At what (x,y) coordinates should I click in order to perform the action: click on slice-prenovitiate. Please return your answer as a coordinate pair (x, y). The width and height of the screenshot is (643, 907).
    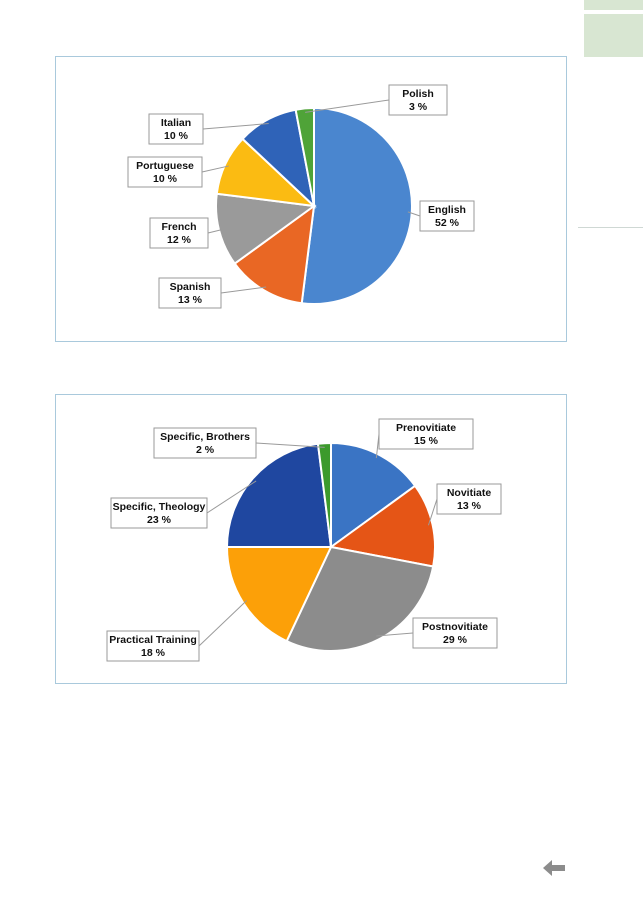
    Looking at the image, I should click on (373, 495).